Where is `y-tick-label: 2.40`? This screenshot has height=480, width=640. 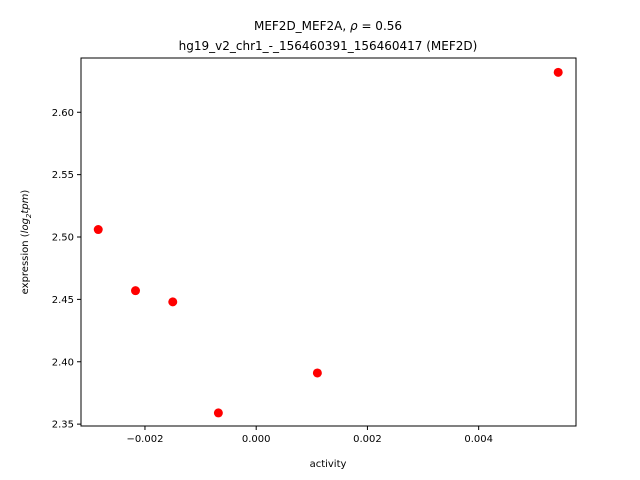
y-tick-label: 2.40 is located at coordinates (63, 362).